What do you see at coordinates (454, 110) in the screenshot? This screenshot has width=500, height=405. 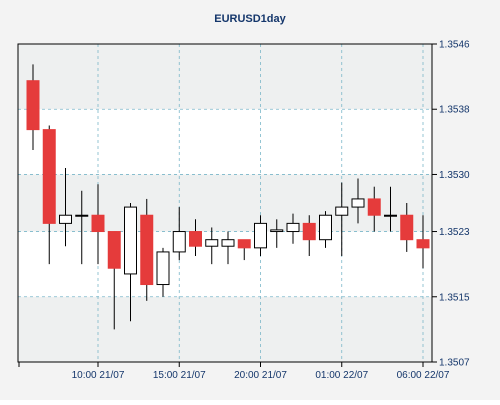 I see `y-tick-label: 1.3538` at bounding box center [454, 110].